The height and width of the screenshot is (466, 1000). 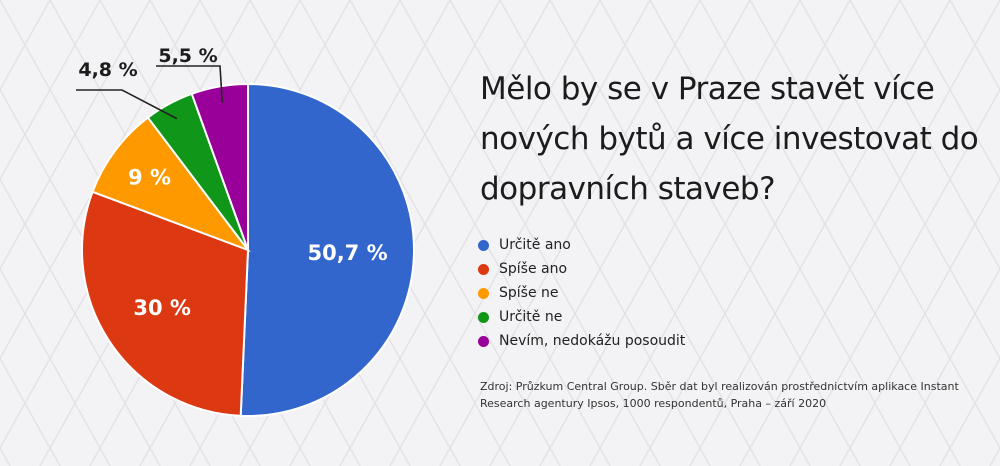 I want to click on legend-item: Určitě ne, so click(x=581, y=317).